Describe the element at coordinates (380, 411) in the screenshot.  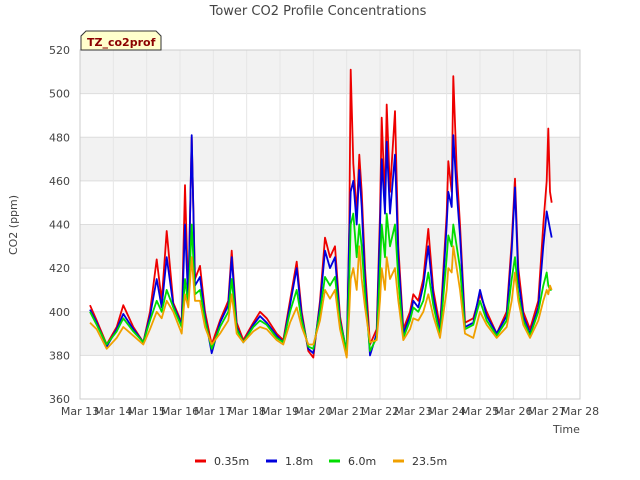
I see `x-tick-label: Mar 22` at that location.